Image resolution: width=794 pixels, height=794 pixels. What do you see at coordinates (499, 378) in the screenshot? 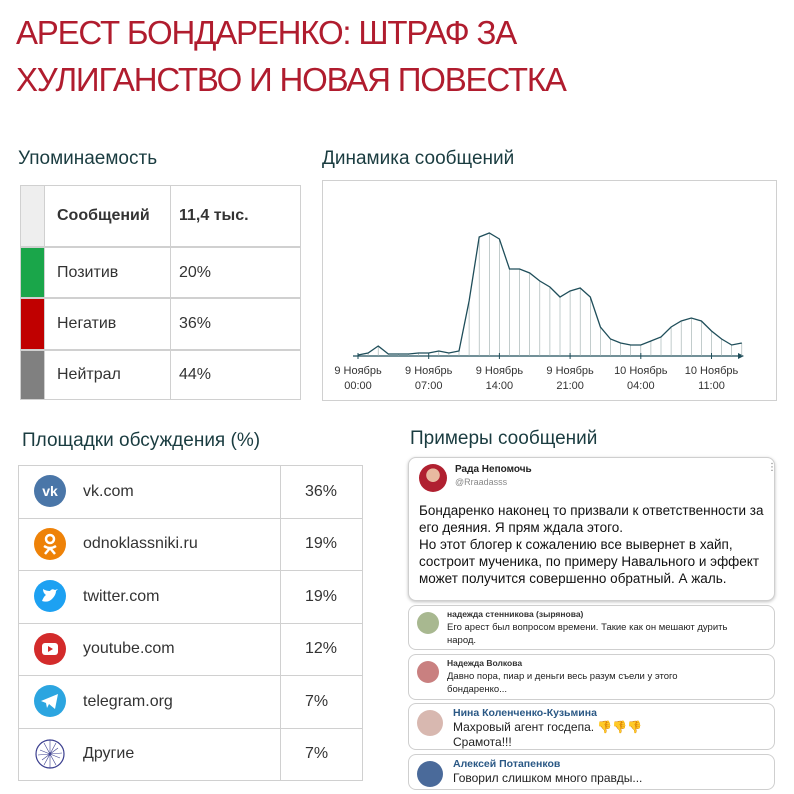
I see `x-tick-label: 9 Ноябрь 14:00` at bounding box center [499, 378].